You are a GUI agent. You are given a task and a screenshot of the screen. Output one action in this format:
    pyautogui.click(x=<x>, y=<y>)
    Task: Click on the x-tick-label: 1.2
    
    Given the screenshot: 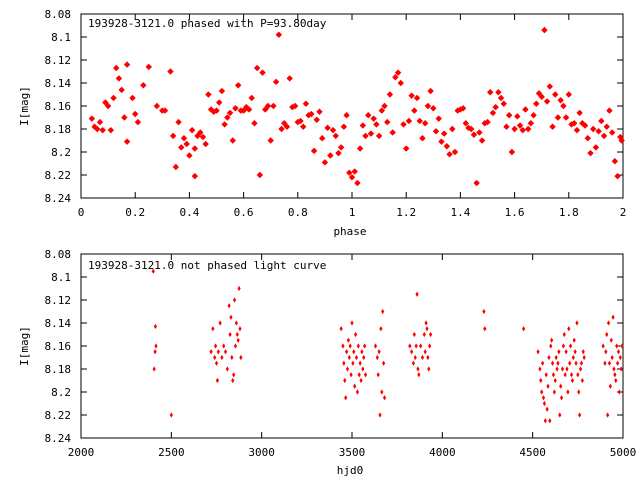 What is the action you would take?
    pyautogui.click(x=406, y=212)
    